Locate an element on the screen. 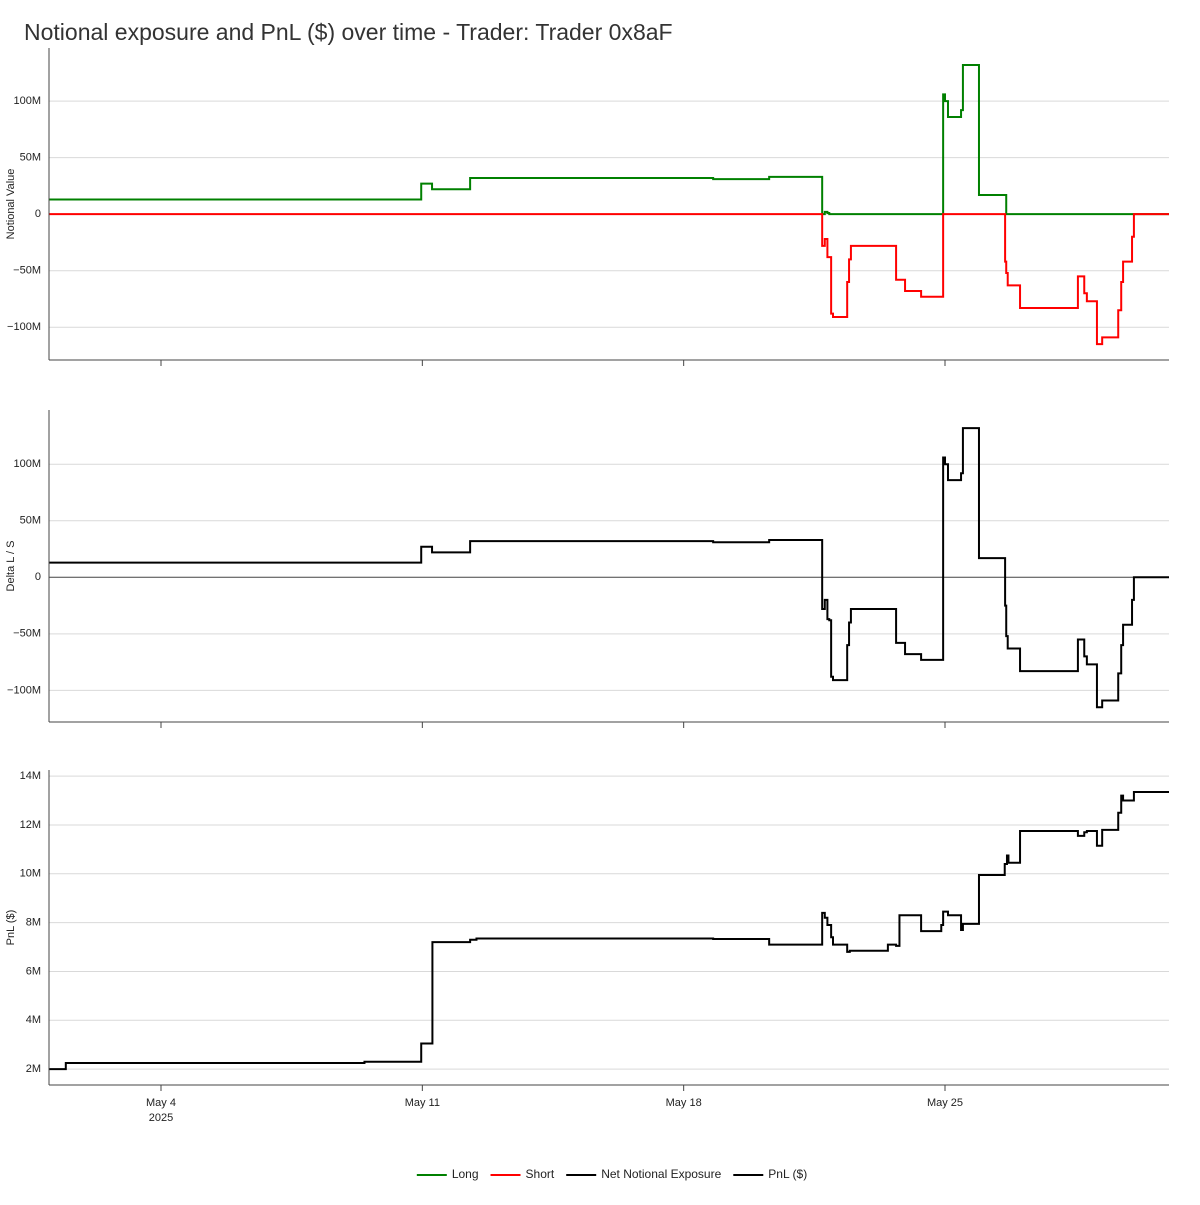 The image size is (1200, 1205). y-tick-label: 8M is located at coordinates (33, 923).